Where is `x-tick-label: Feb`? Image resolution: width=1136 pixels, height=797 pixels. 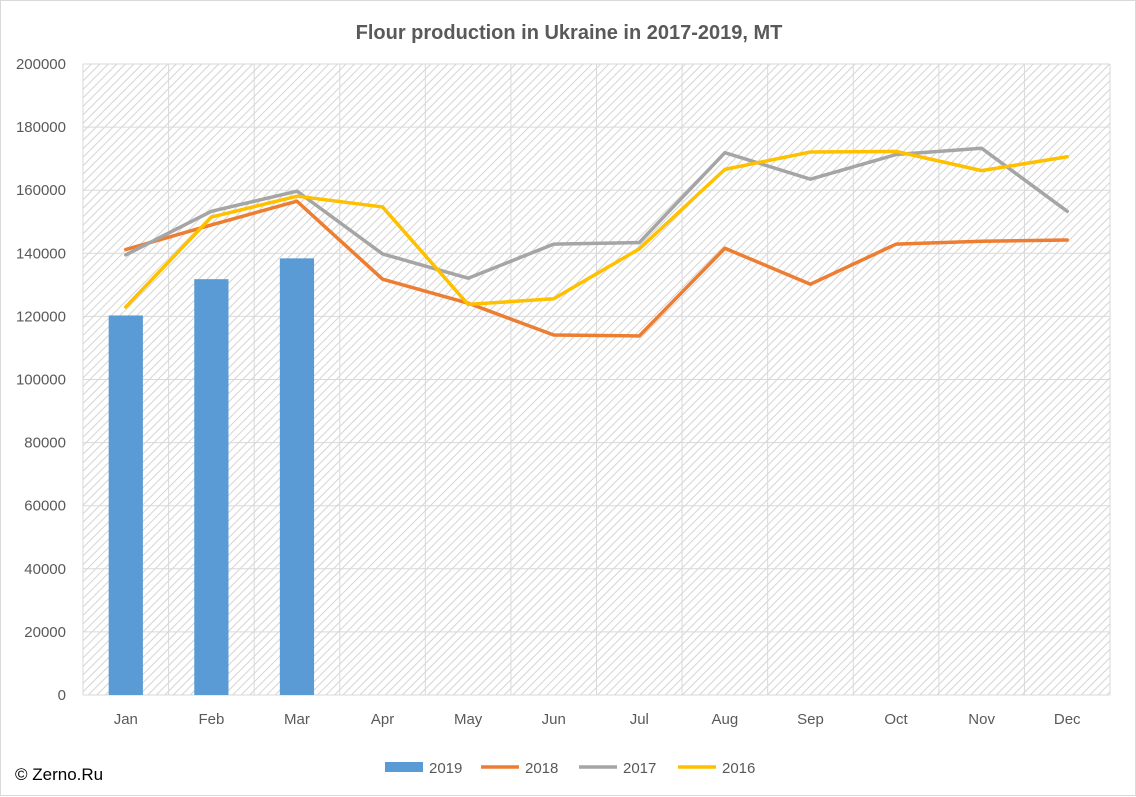 x-tick-label: Feb is located at coordinates (211, 719).